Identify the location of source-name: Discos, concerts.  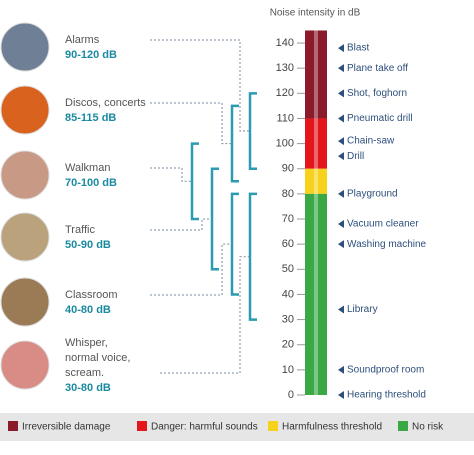
(105, 103).